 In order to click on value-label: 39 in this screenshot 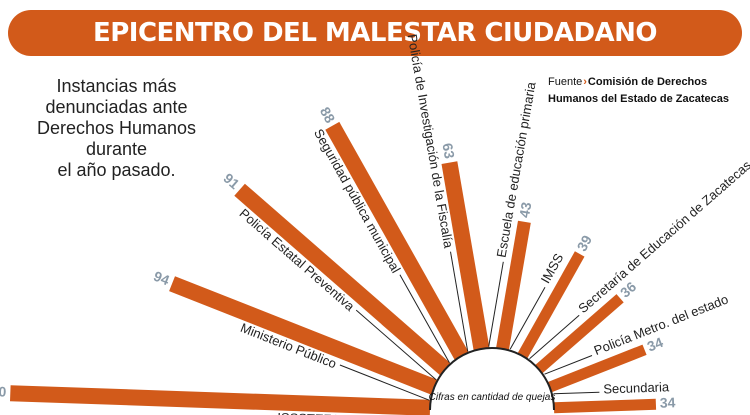, I will do `click(584, 243)`.